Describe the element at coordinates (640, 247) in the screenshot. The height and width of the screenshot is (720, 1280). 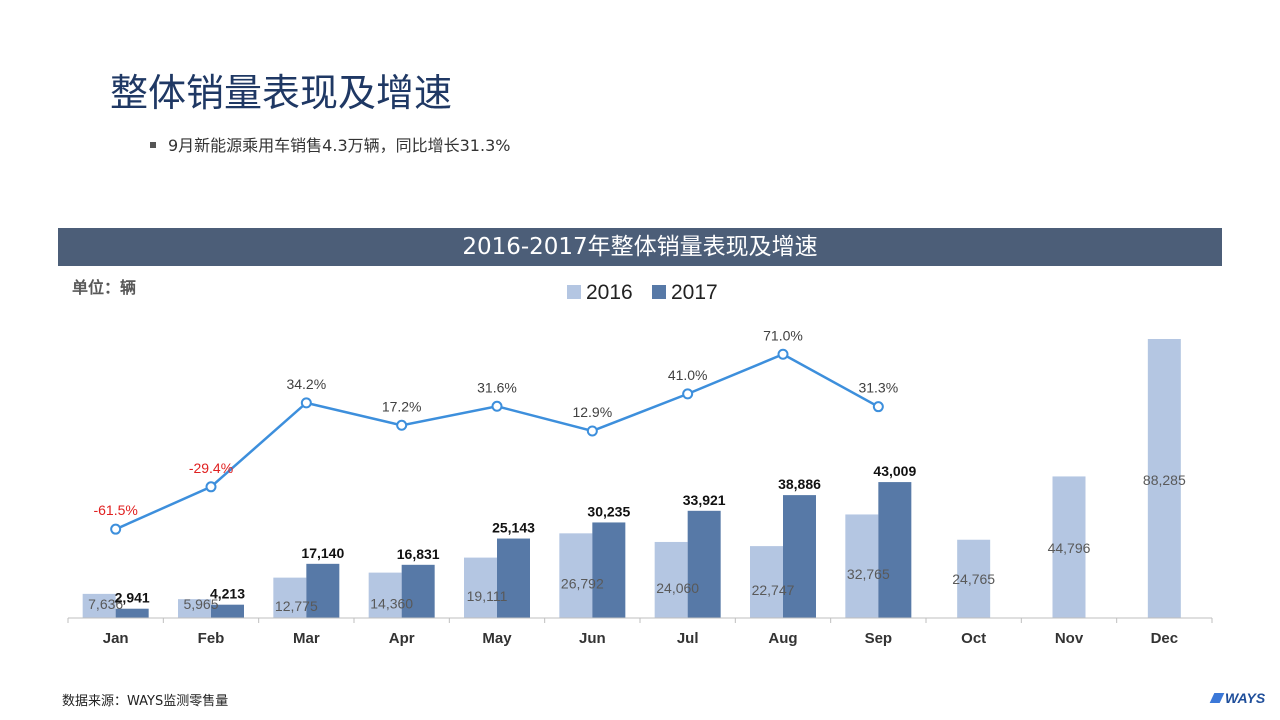
I see `chart-title-banner: 2016-2017年整体销量表现及增速` at that location.